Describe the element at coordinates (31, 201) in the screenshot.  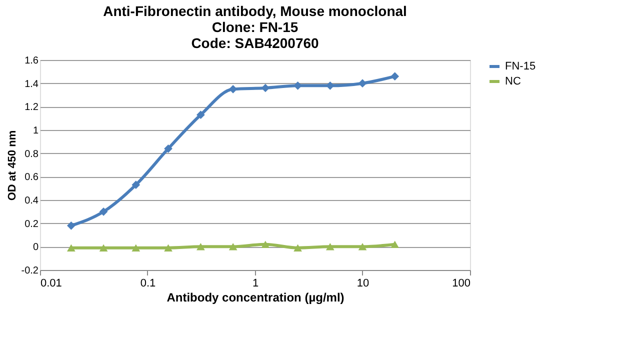
I see `y-tick-label: 0.4` at that location.